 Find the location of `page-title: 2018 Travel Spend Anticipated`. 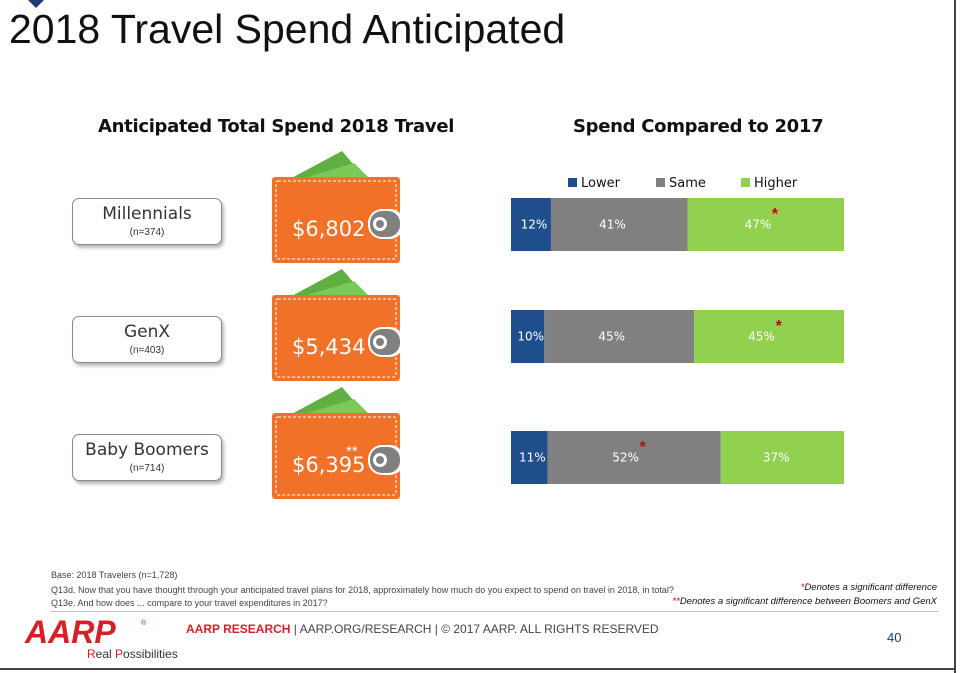

page-title: 2018 Travel Spend Anticipated is located at coordinates (287, 29).